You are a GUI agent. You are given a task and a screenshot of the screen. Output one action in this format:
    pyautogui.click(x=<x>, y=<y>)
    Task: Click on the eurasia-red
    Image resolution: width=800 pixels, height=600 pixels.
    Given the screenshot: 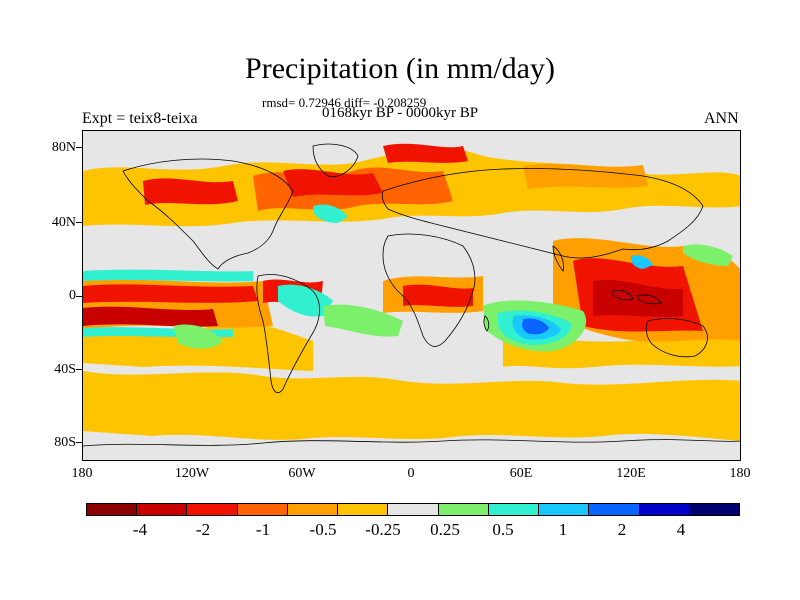 What is the action you would take?
    pyautogui.click(x=333, y=183)
    